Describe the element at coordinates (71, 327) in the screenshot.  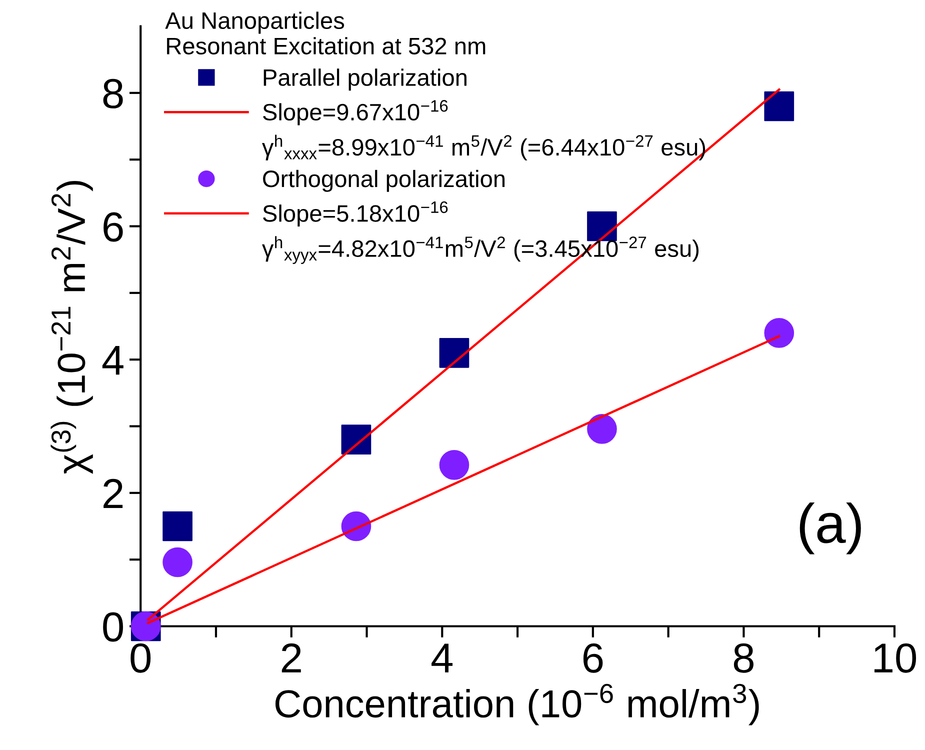
I see `text: χ$^{(3)}$ (10$^{−21}$ m$^{2}$/V$^{2}$)` at that location.